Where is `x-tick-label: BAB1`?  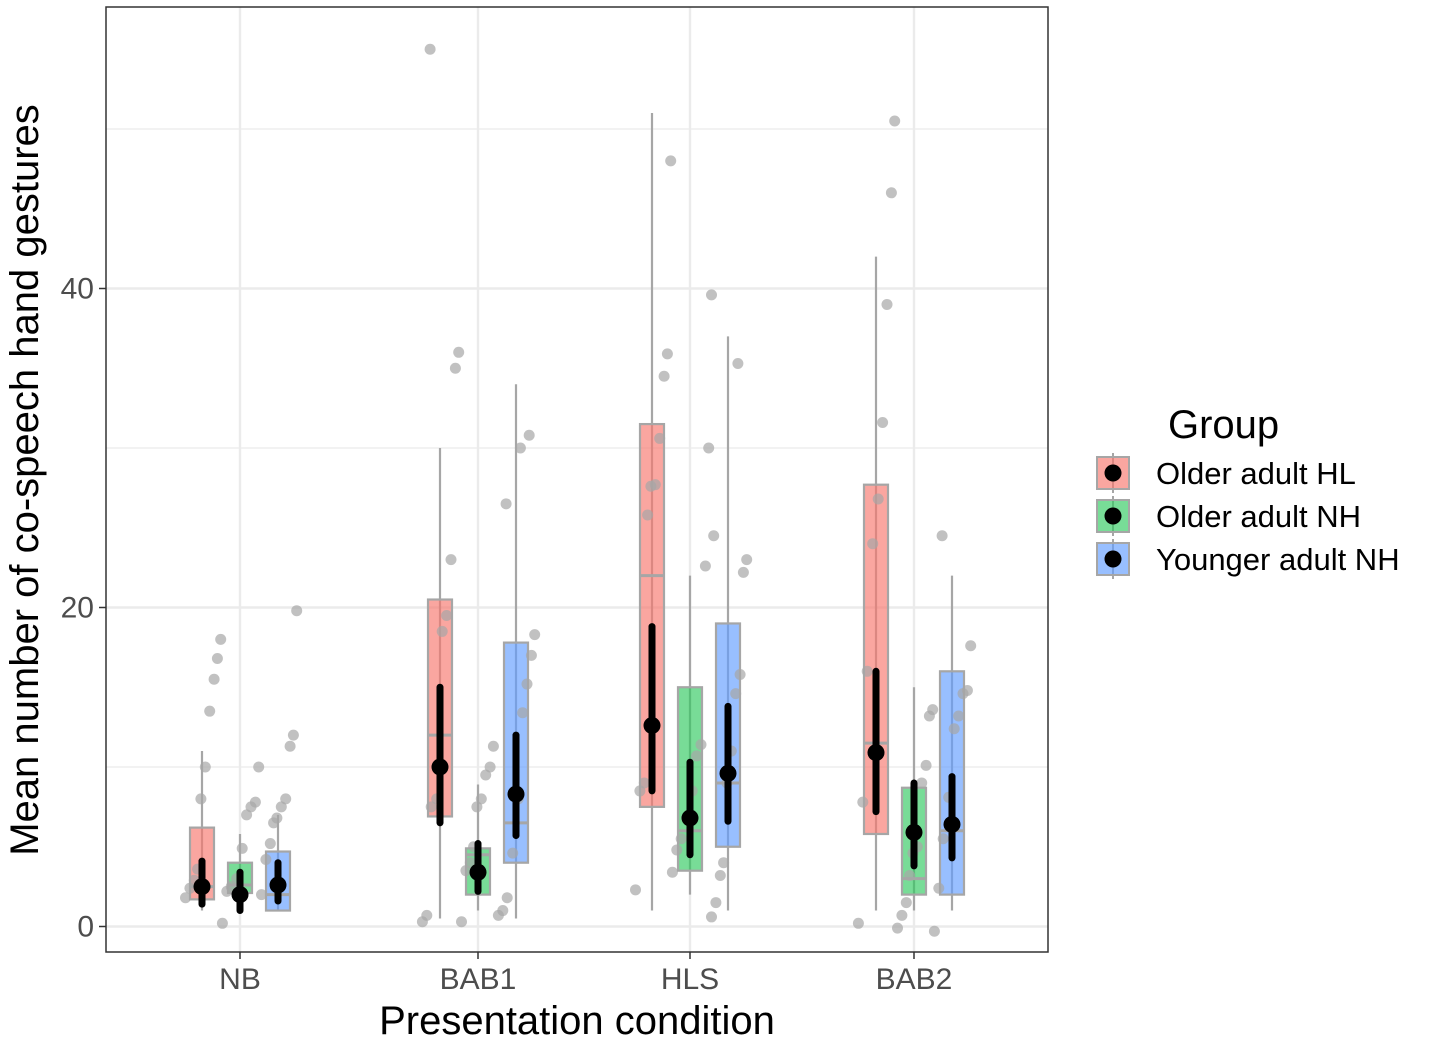
x-tick-label: BAB1 is located at coordinates (478, 979).